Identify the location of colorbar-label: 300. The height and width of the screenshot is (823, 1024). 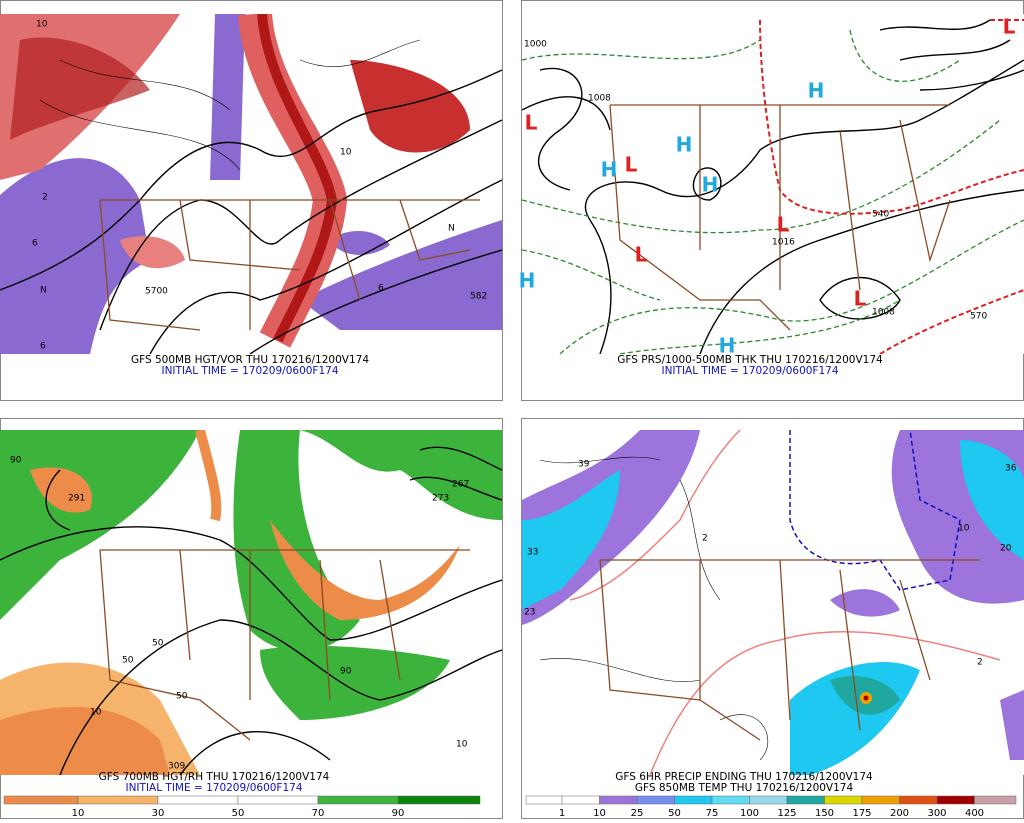
(936, 813).